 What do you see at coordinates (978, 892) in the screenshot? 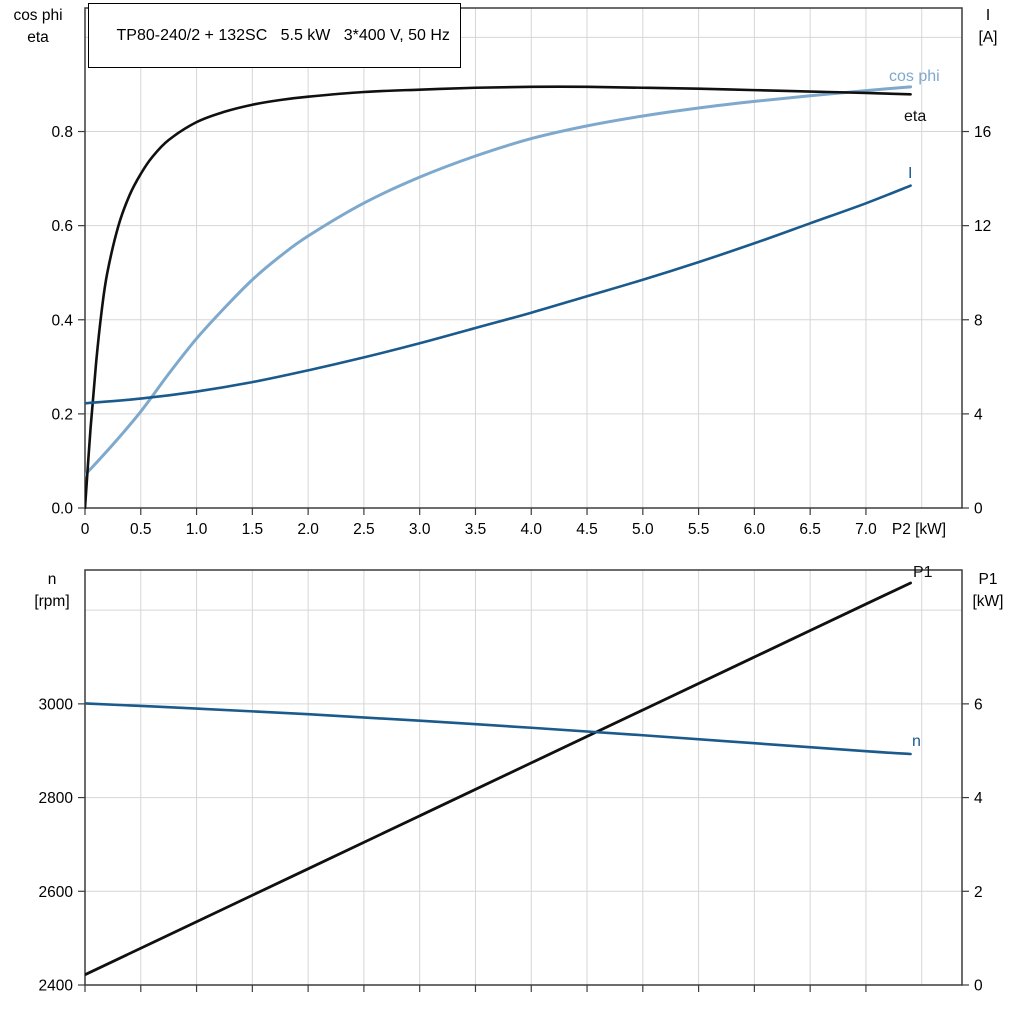
I see `y-right-tick-label: 2` at bounding box center [978, 892].